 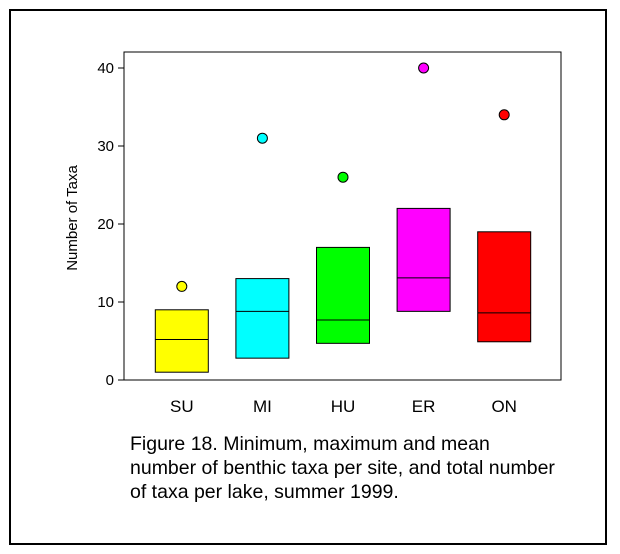 What do you see at coordinates (343, 295) in the screenshot?
I see `range-box-hu` at bounding box center [343, 295].